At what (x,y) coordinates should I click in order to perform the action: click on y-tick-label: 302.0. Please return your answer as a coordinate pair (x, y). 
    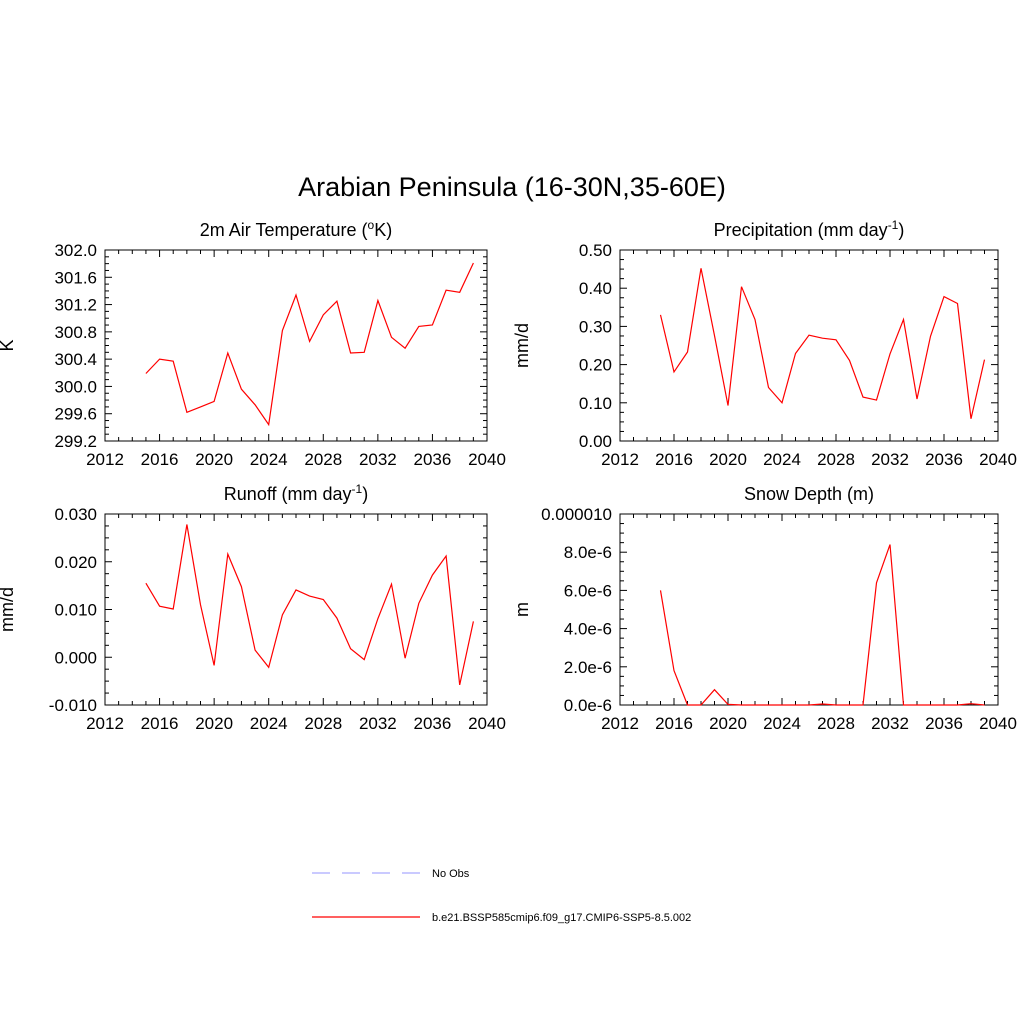
    Looking at the image, I should click on (75, 250).